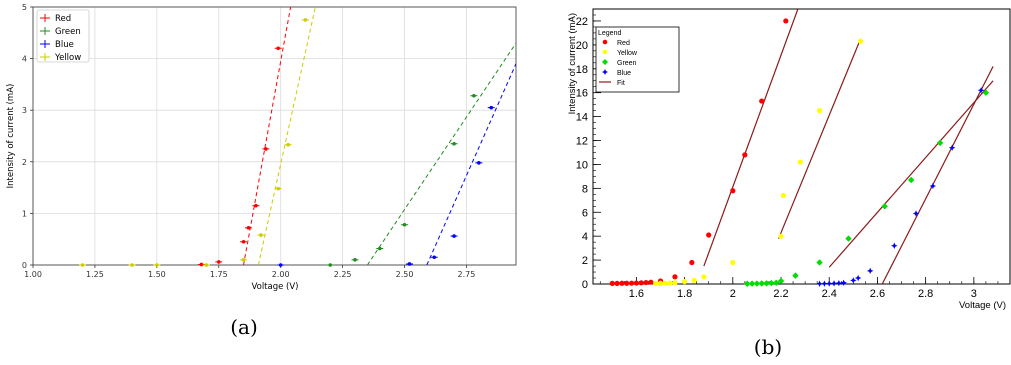  I want to click on x-tick-label: 2.6, so click(877, 294).